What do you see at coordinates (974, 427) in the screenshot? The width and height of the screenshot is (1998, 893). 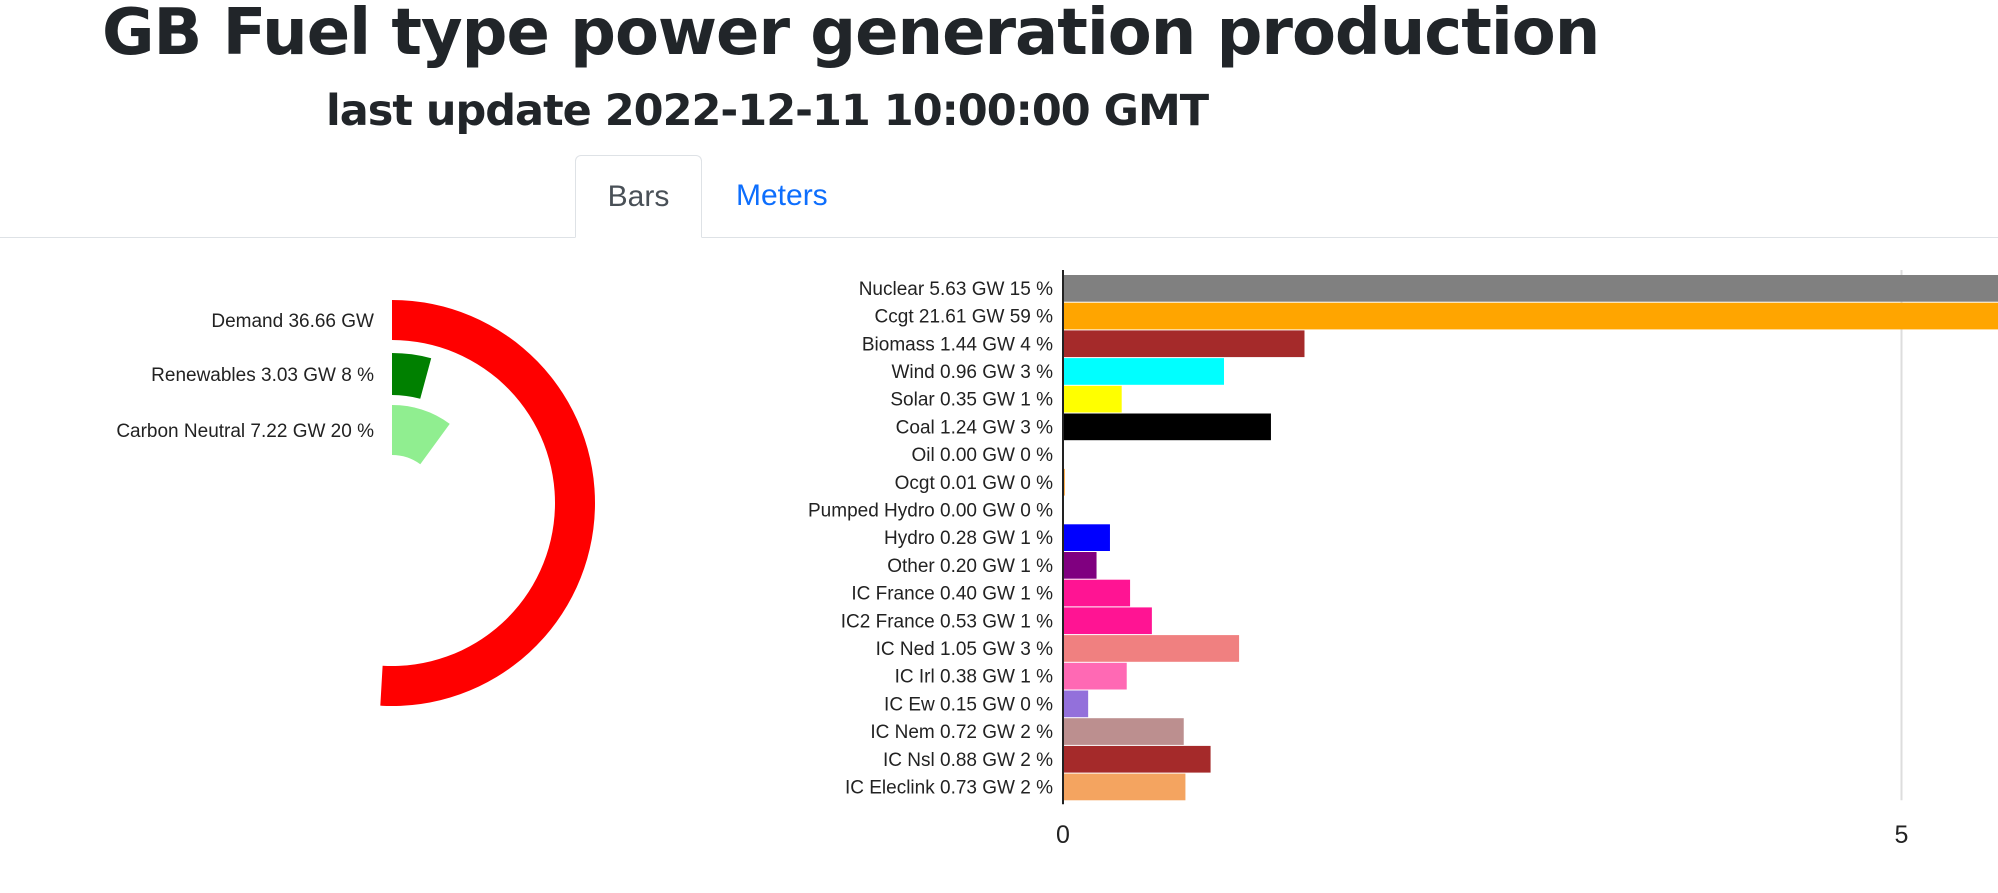 I see `bar-label: Coal 1.24 GW 3 %` at bounding box center [974, 427].